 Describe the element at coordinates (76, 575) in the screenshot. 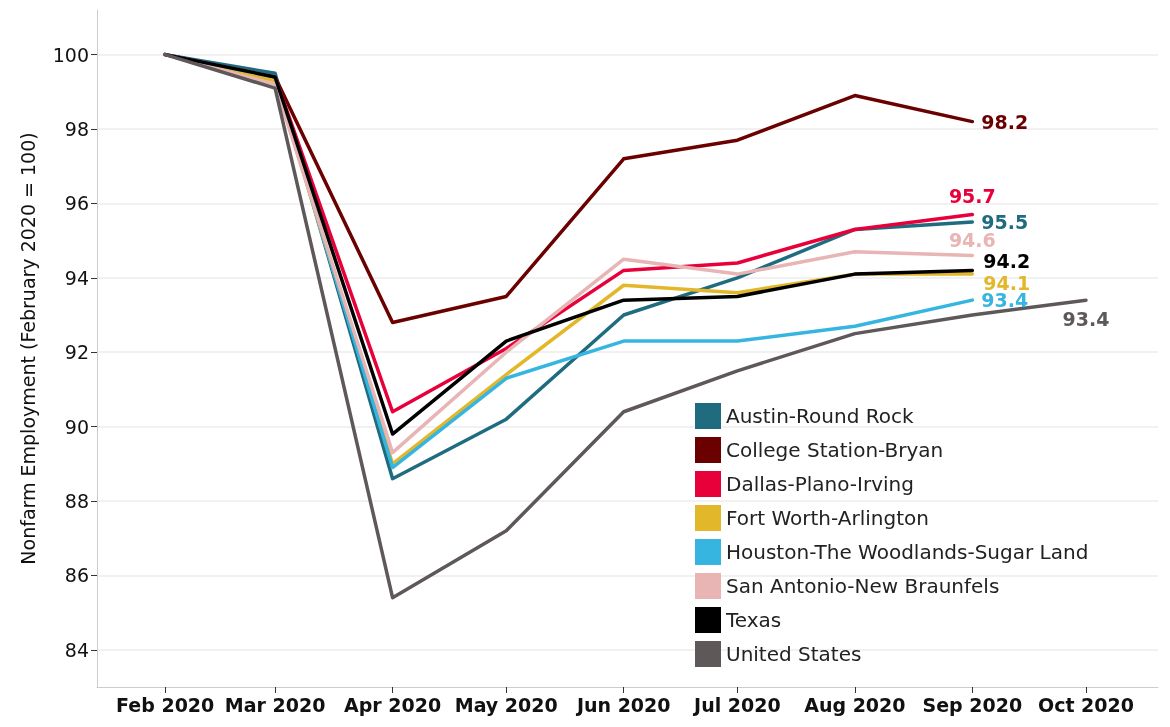

I see `y-tick-label: 86` at that location.